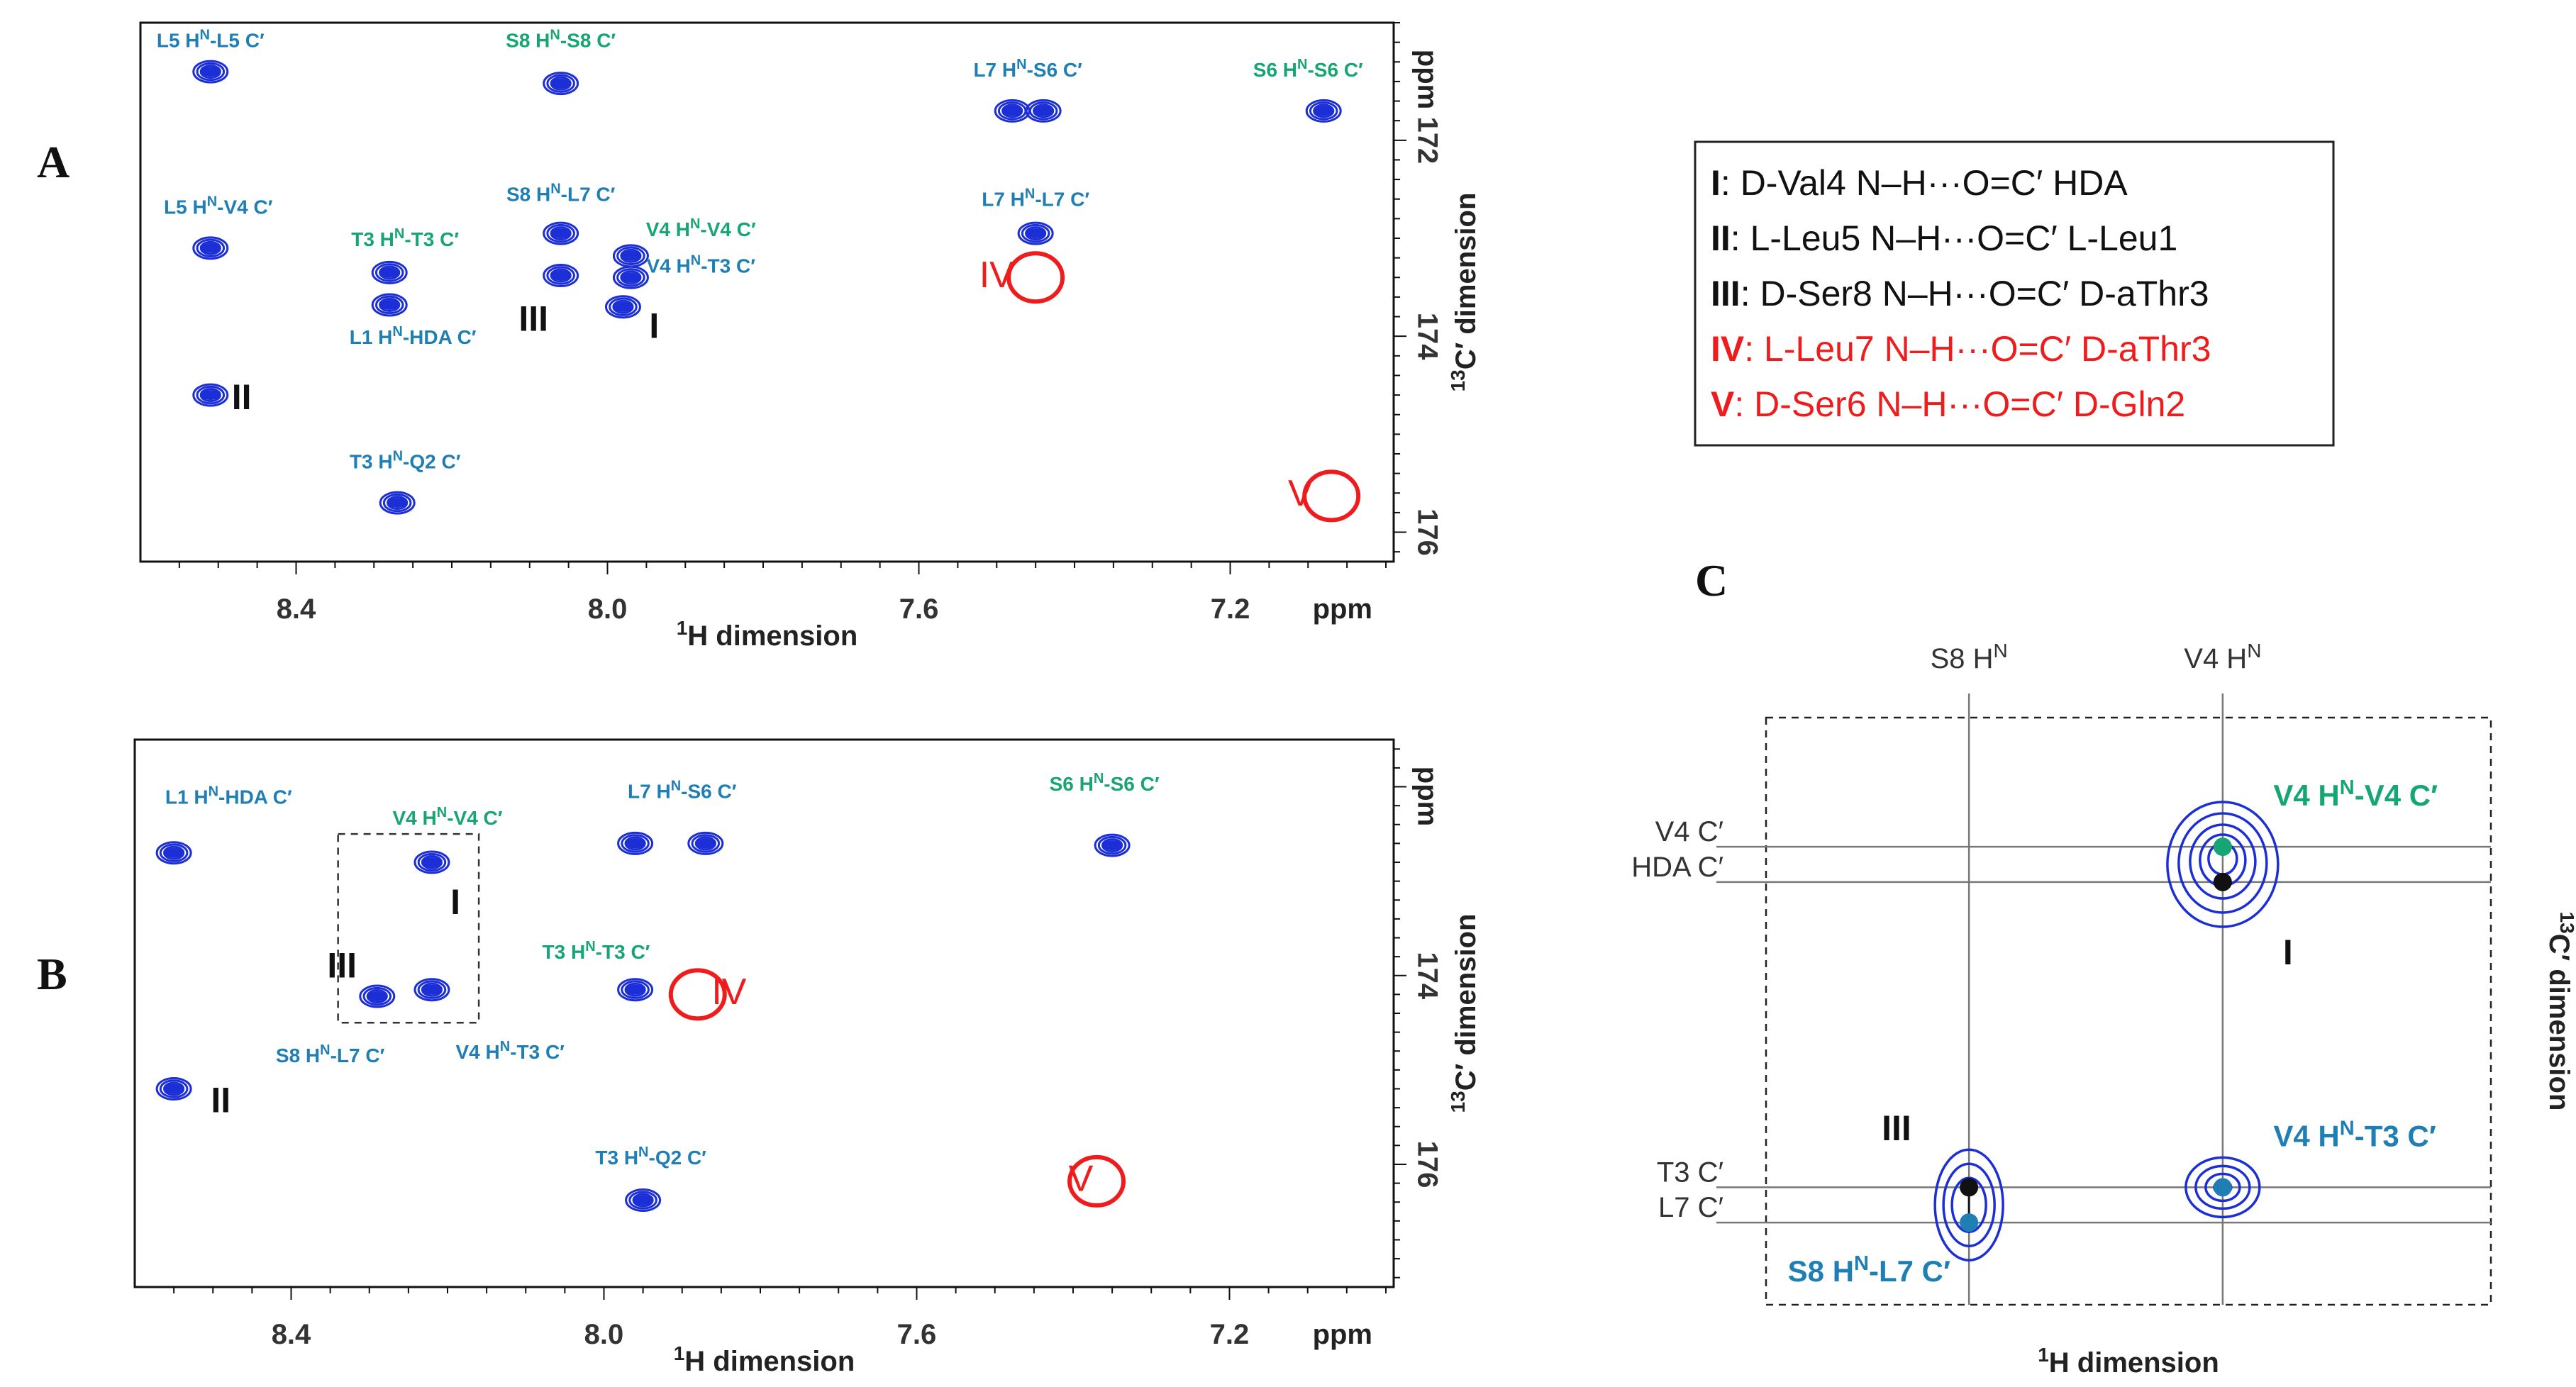  What do you see at coordinates (728, 992) in the screenshot?
I see `hbond-marker: IV` at bounding box center [728, 992].